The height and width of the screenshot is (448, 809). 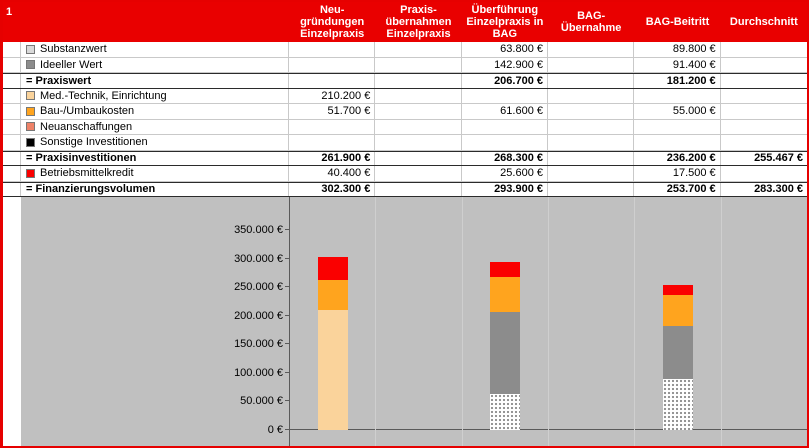 What do you see at coordinates (71, 64) in the screenshot?
I see `row-label: Ideeller Wert` at bounding box center [71, 64].